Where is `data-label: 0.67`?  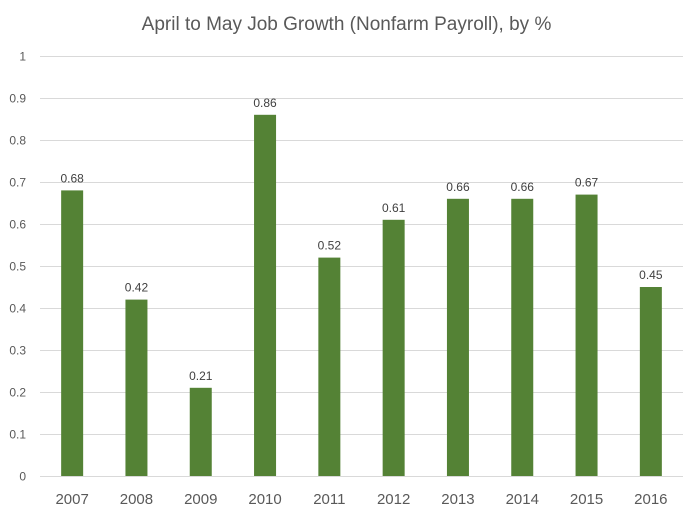
data-label: 0.67 is located at coordinates (587, 183).